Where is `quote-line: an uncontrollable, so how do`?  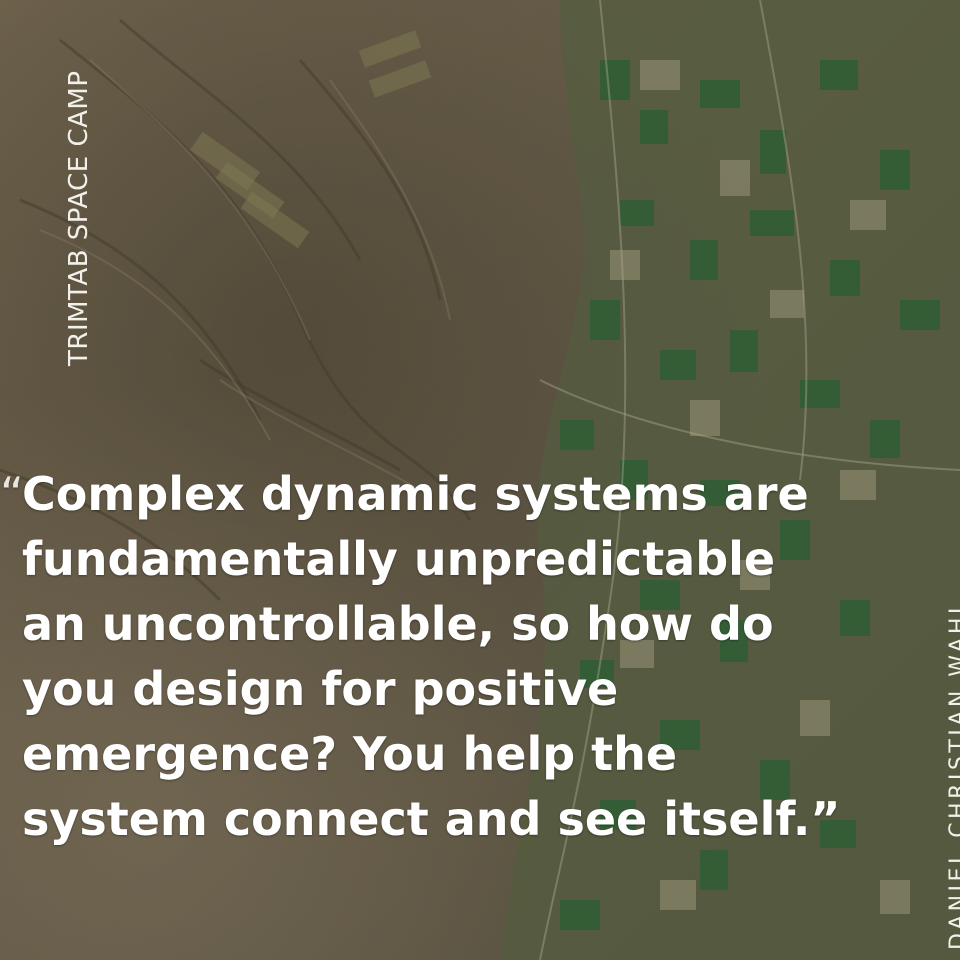 quote-line: an uncontrollable, so how do is located at coordinates (398, 624).